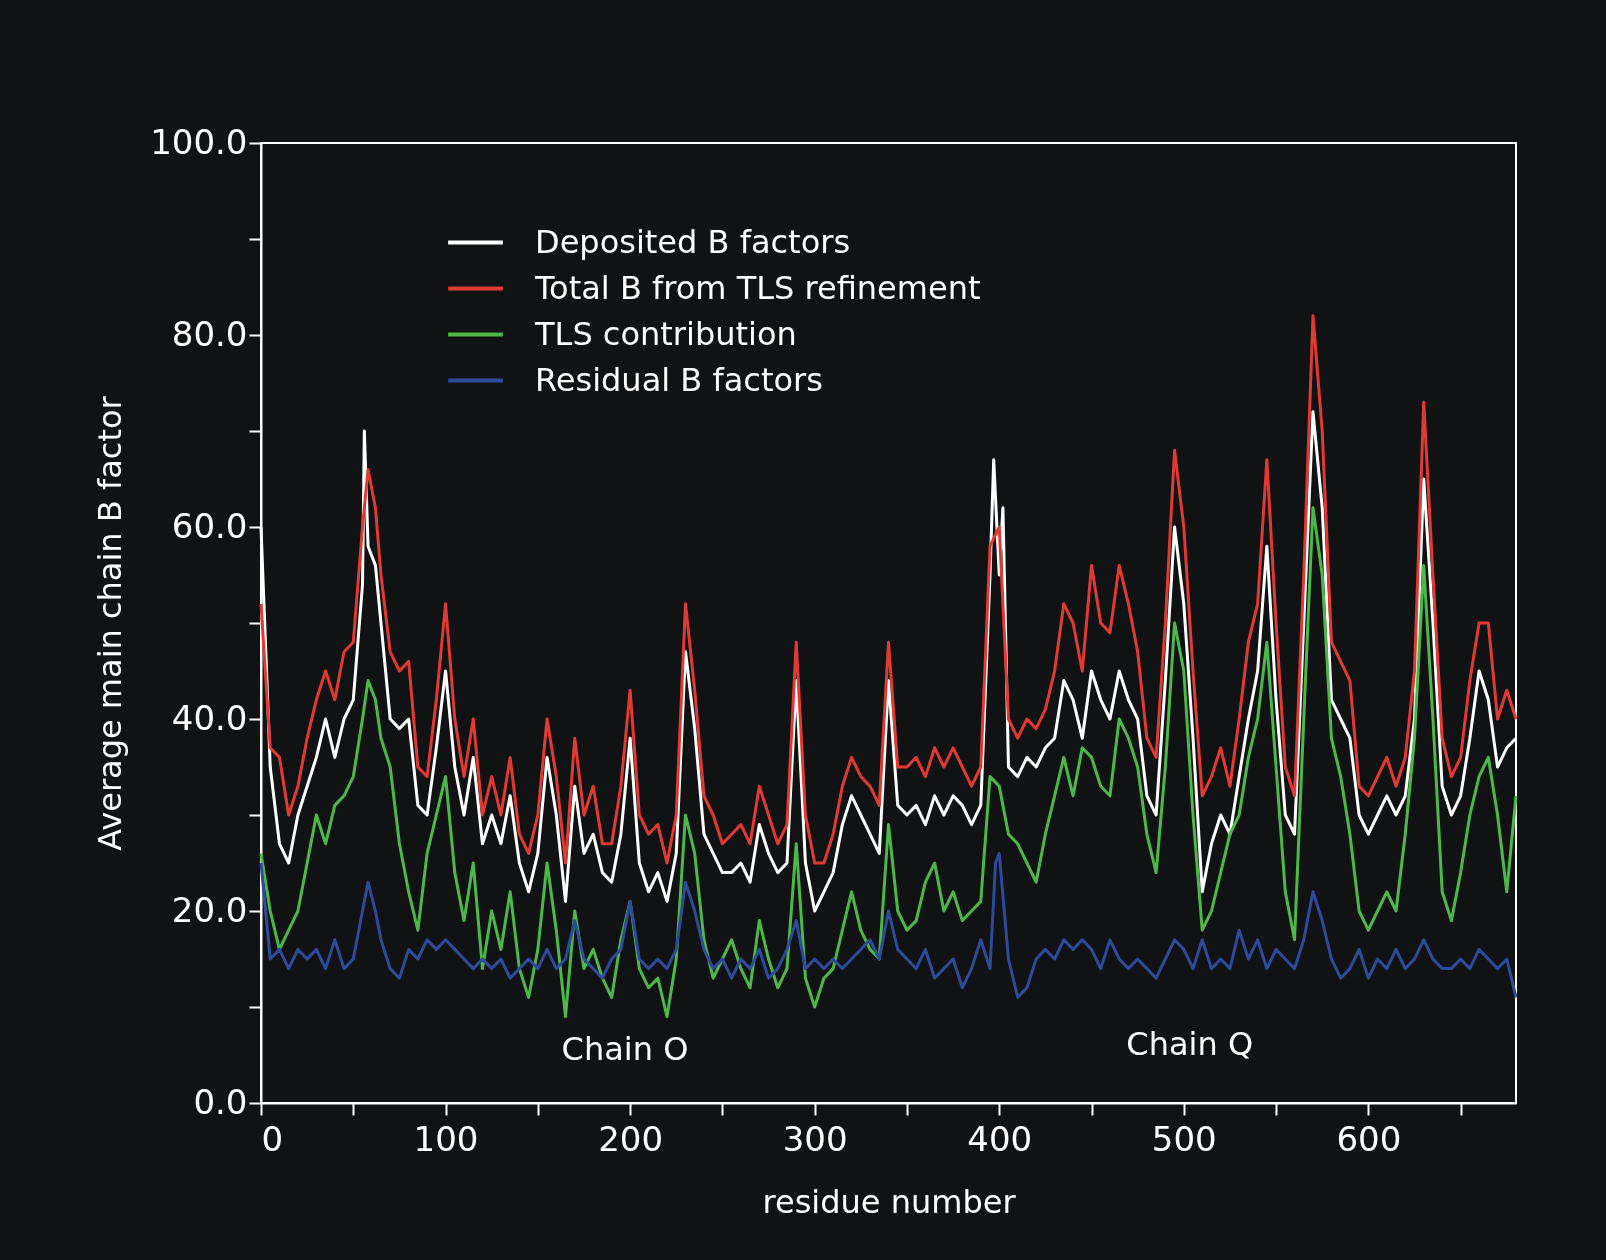 Image resolution: width=1606 pixels, height=1260 pixels. I want to click on x-tick-label: 600, so click(1369, 1138).